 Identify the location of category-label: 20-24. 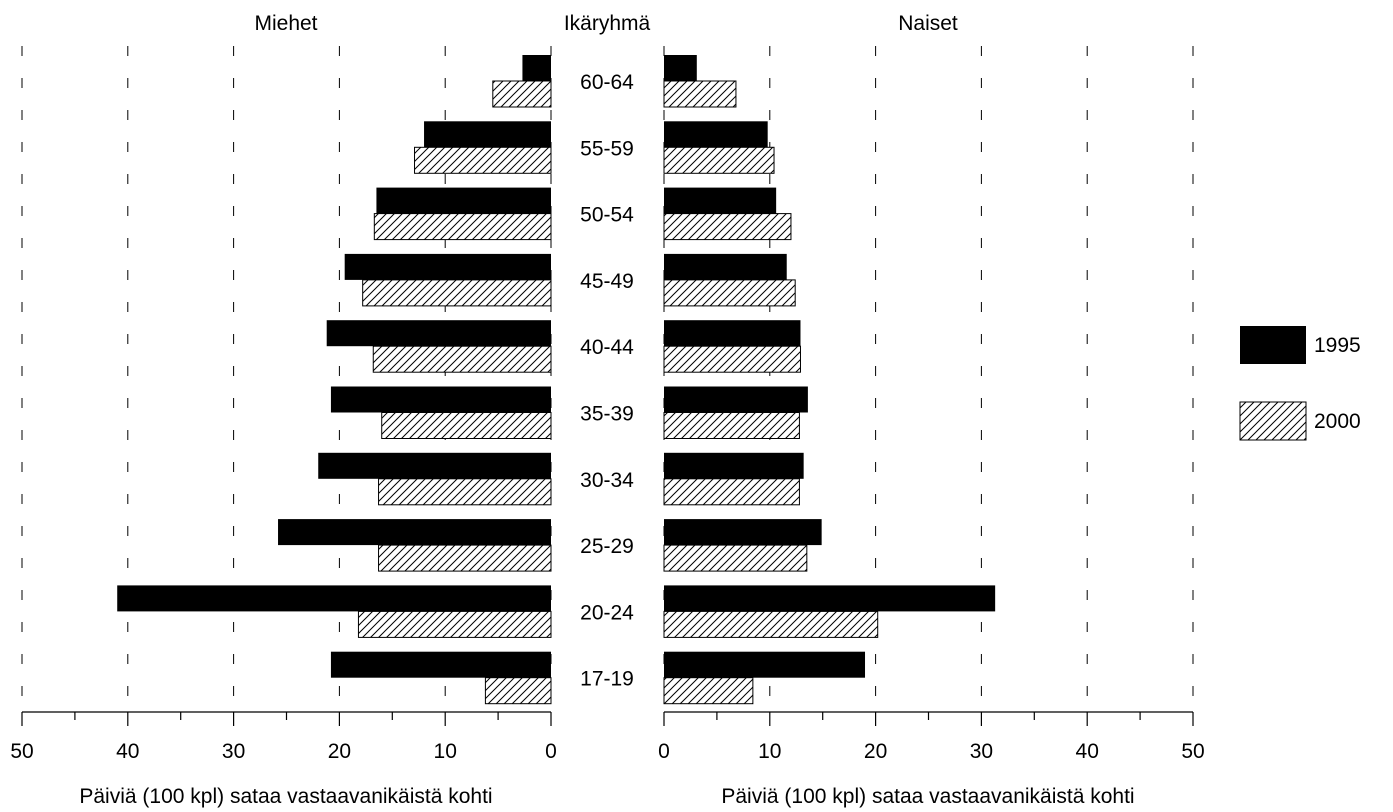
(607, 612).